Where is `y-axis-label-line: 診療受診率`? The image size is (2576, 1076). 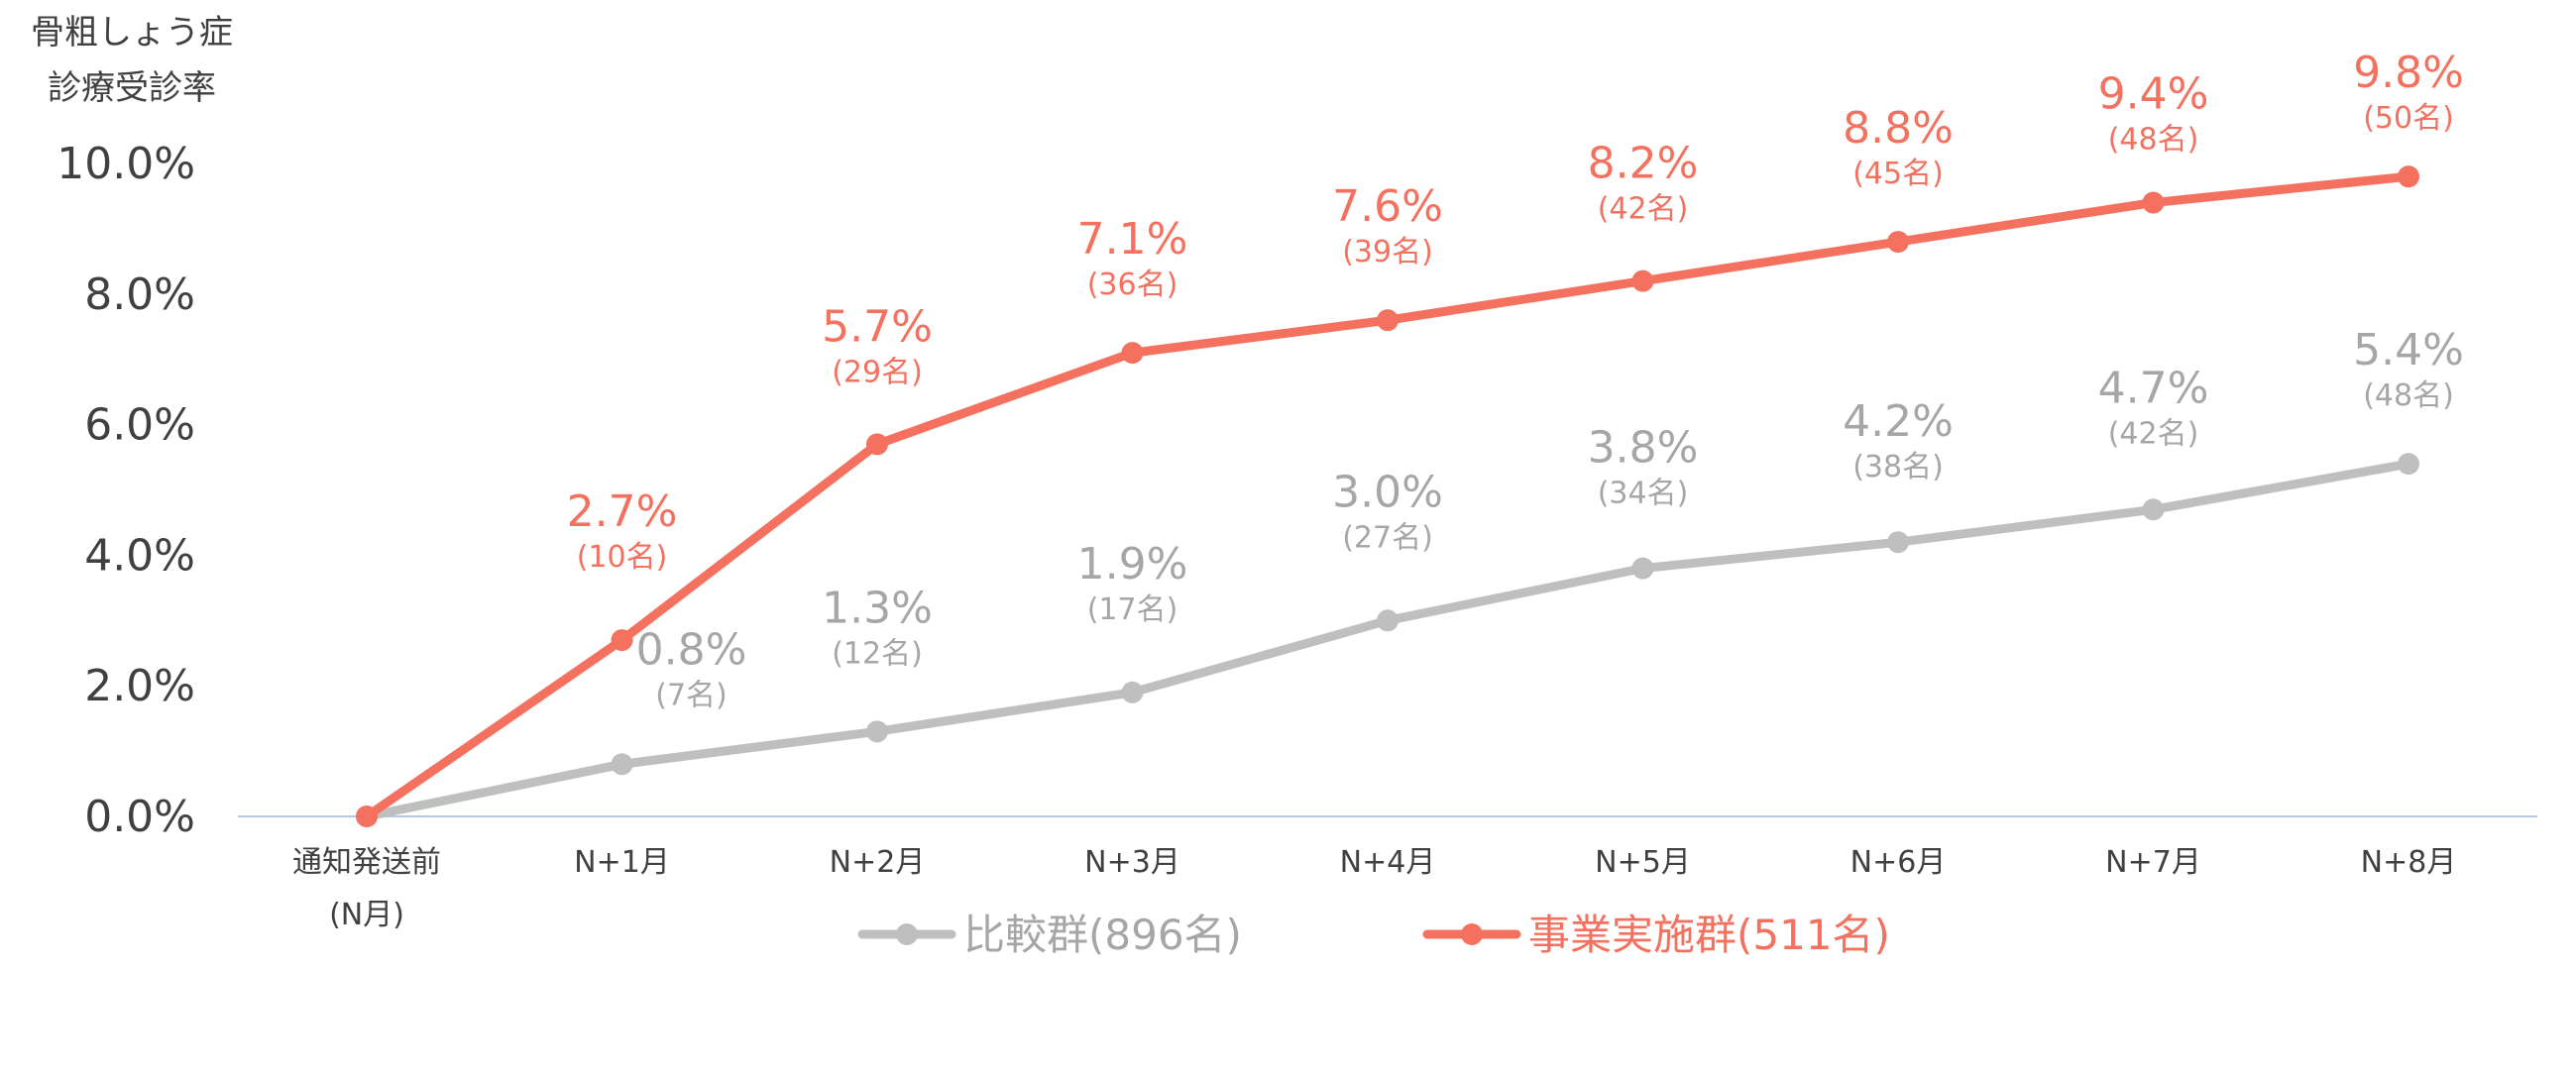
y-axis-label-line: 診療受診率 is located at coordinates (132, 88).